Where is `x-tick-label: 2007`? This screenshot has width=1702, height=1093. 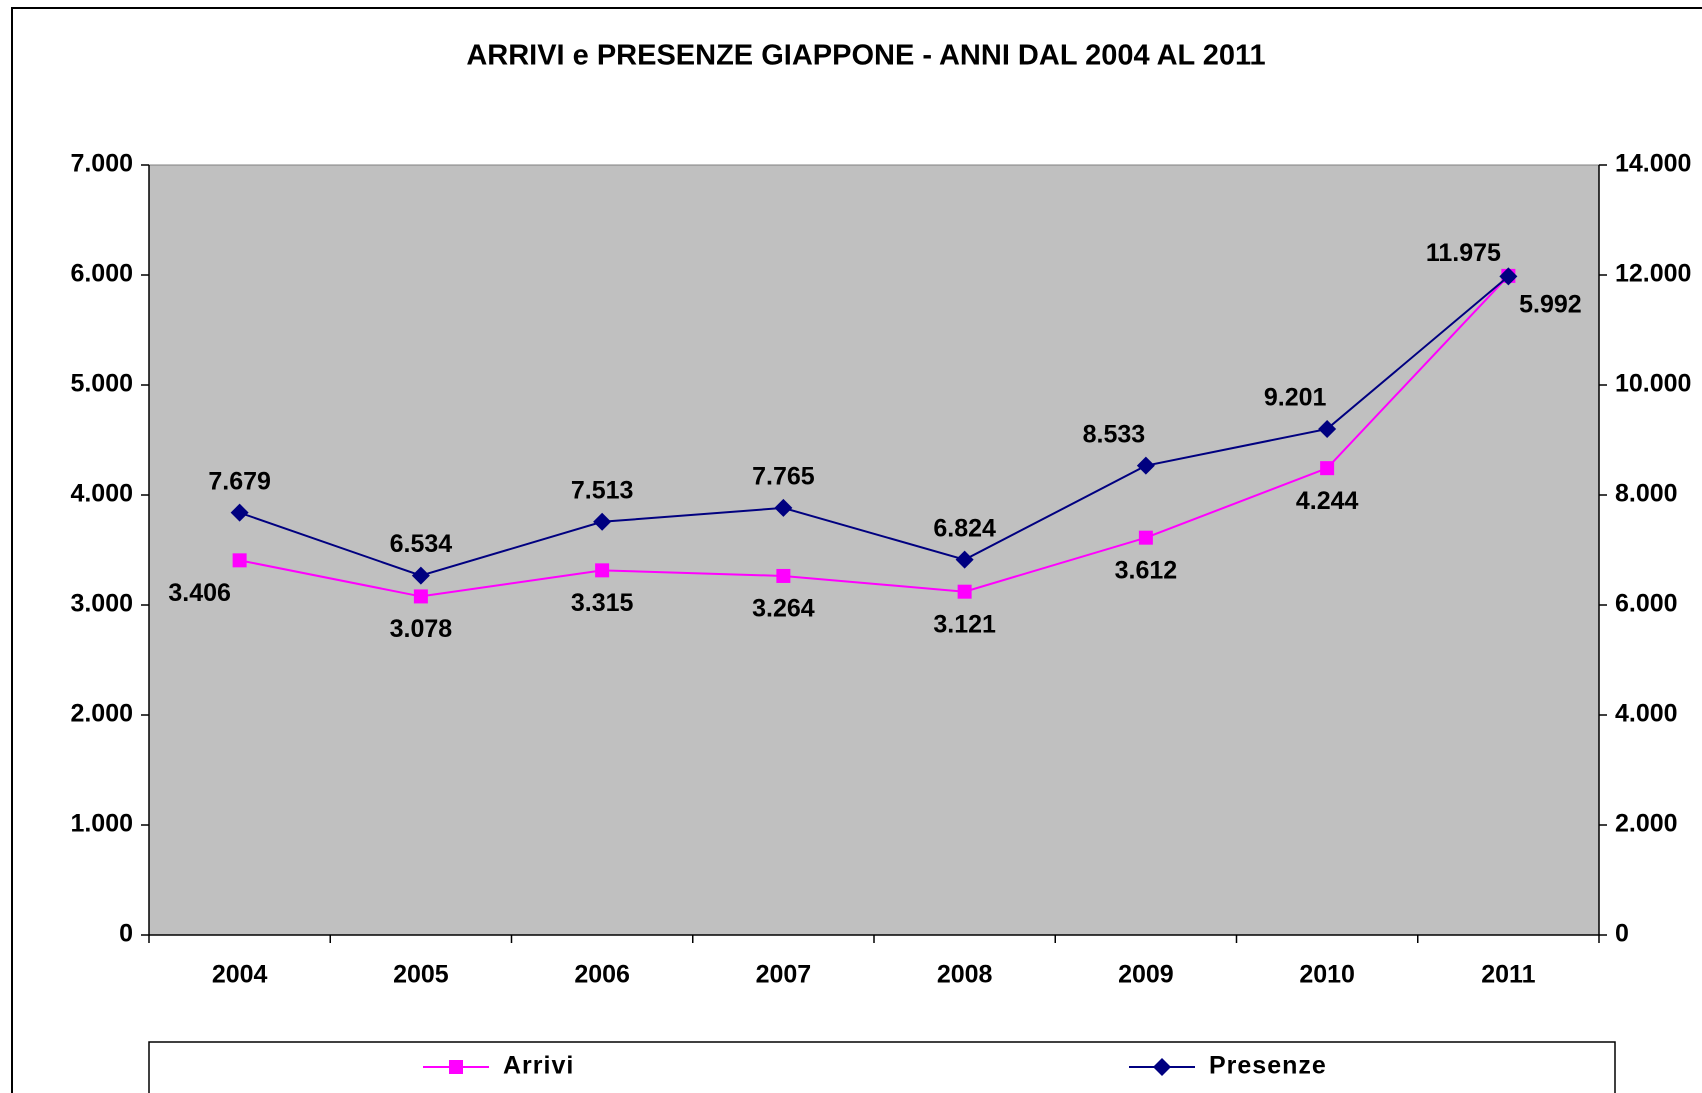 x-tick-label: 2007 is located at coordinates (784, 975).